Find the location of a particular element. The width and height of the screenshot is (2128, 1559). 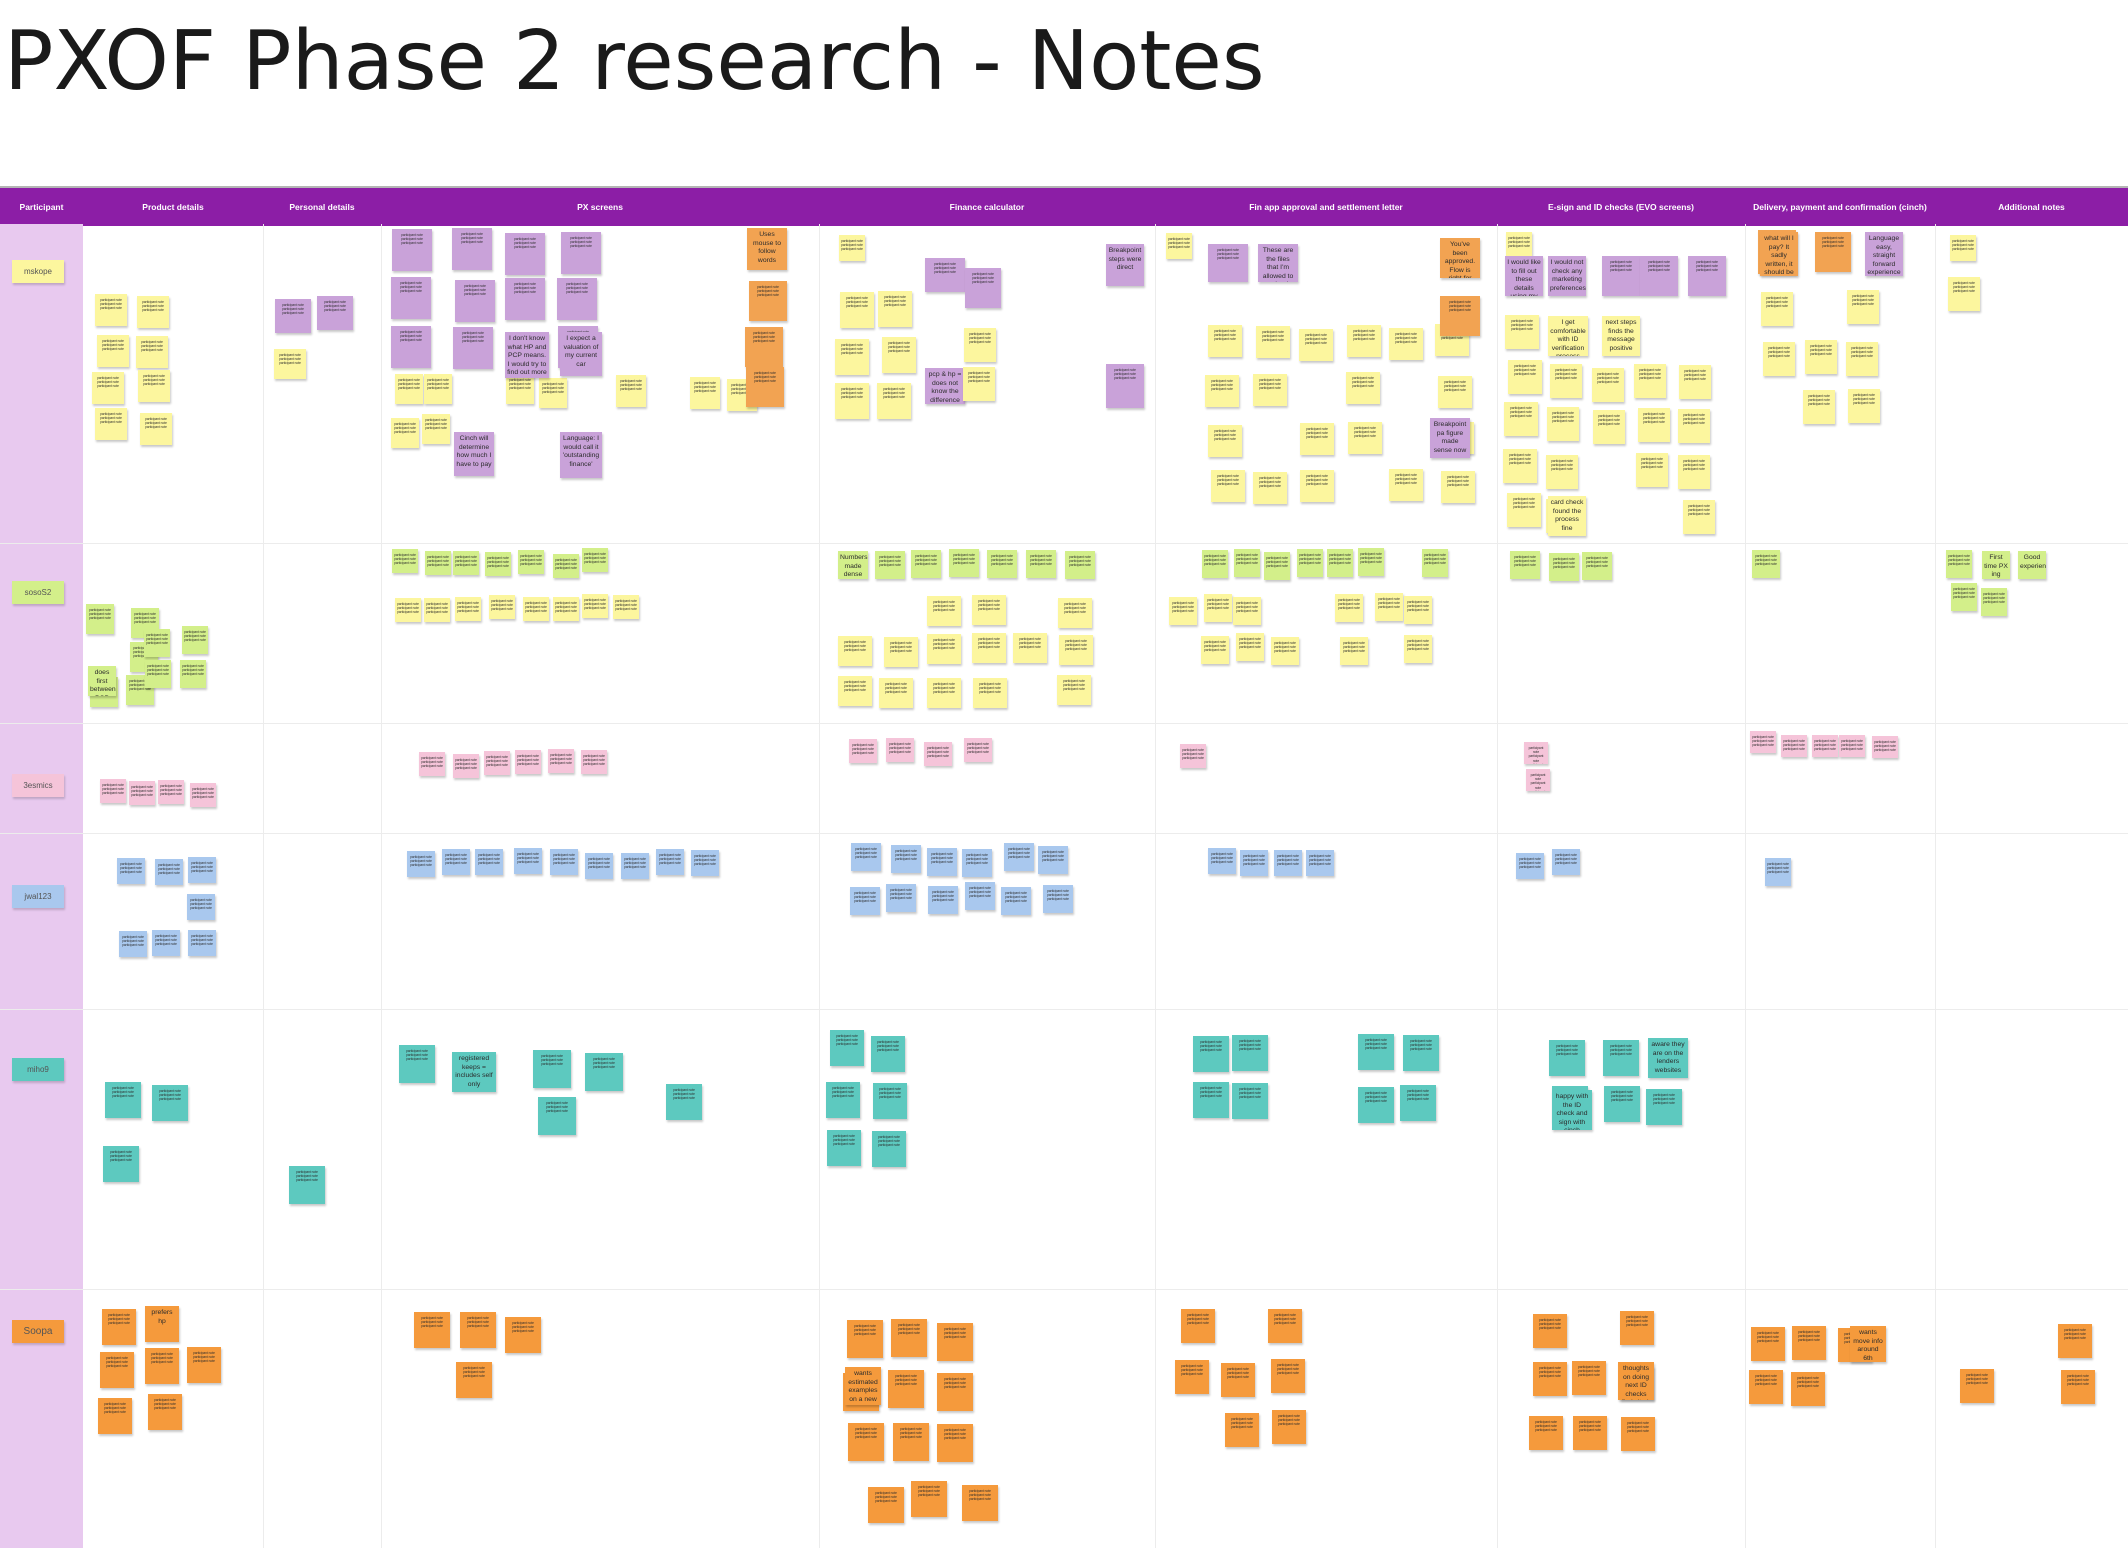

participant-tag-mskope: mskope is located at coordinates (38, 271).